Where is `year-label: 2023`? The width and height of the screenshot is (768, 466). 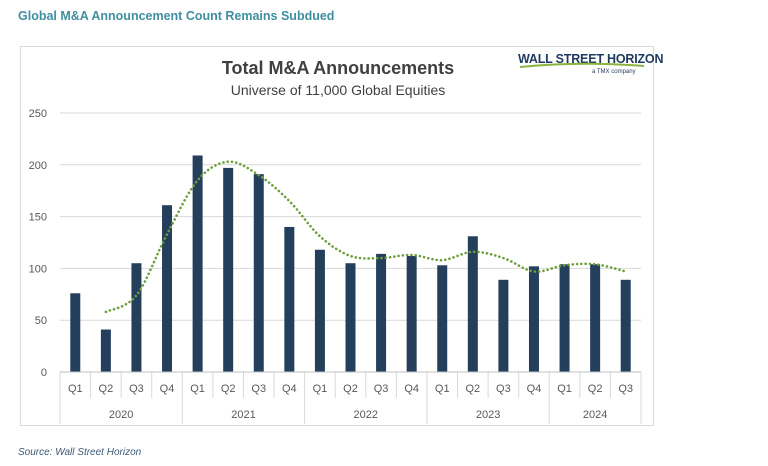 year-label: 2023 is located at coordinates (488, 415).